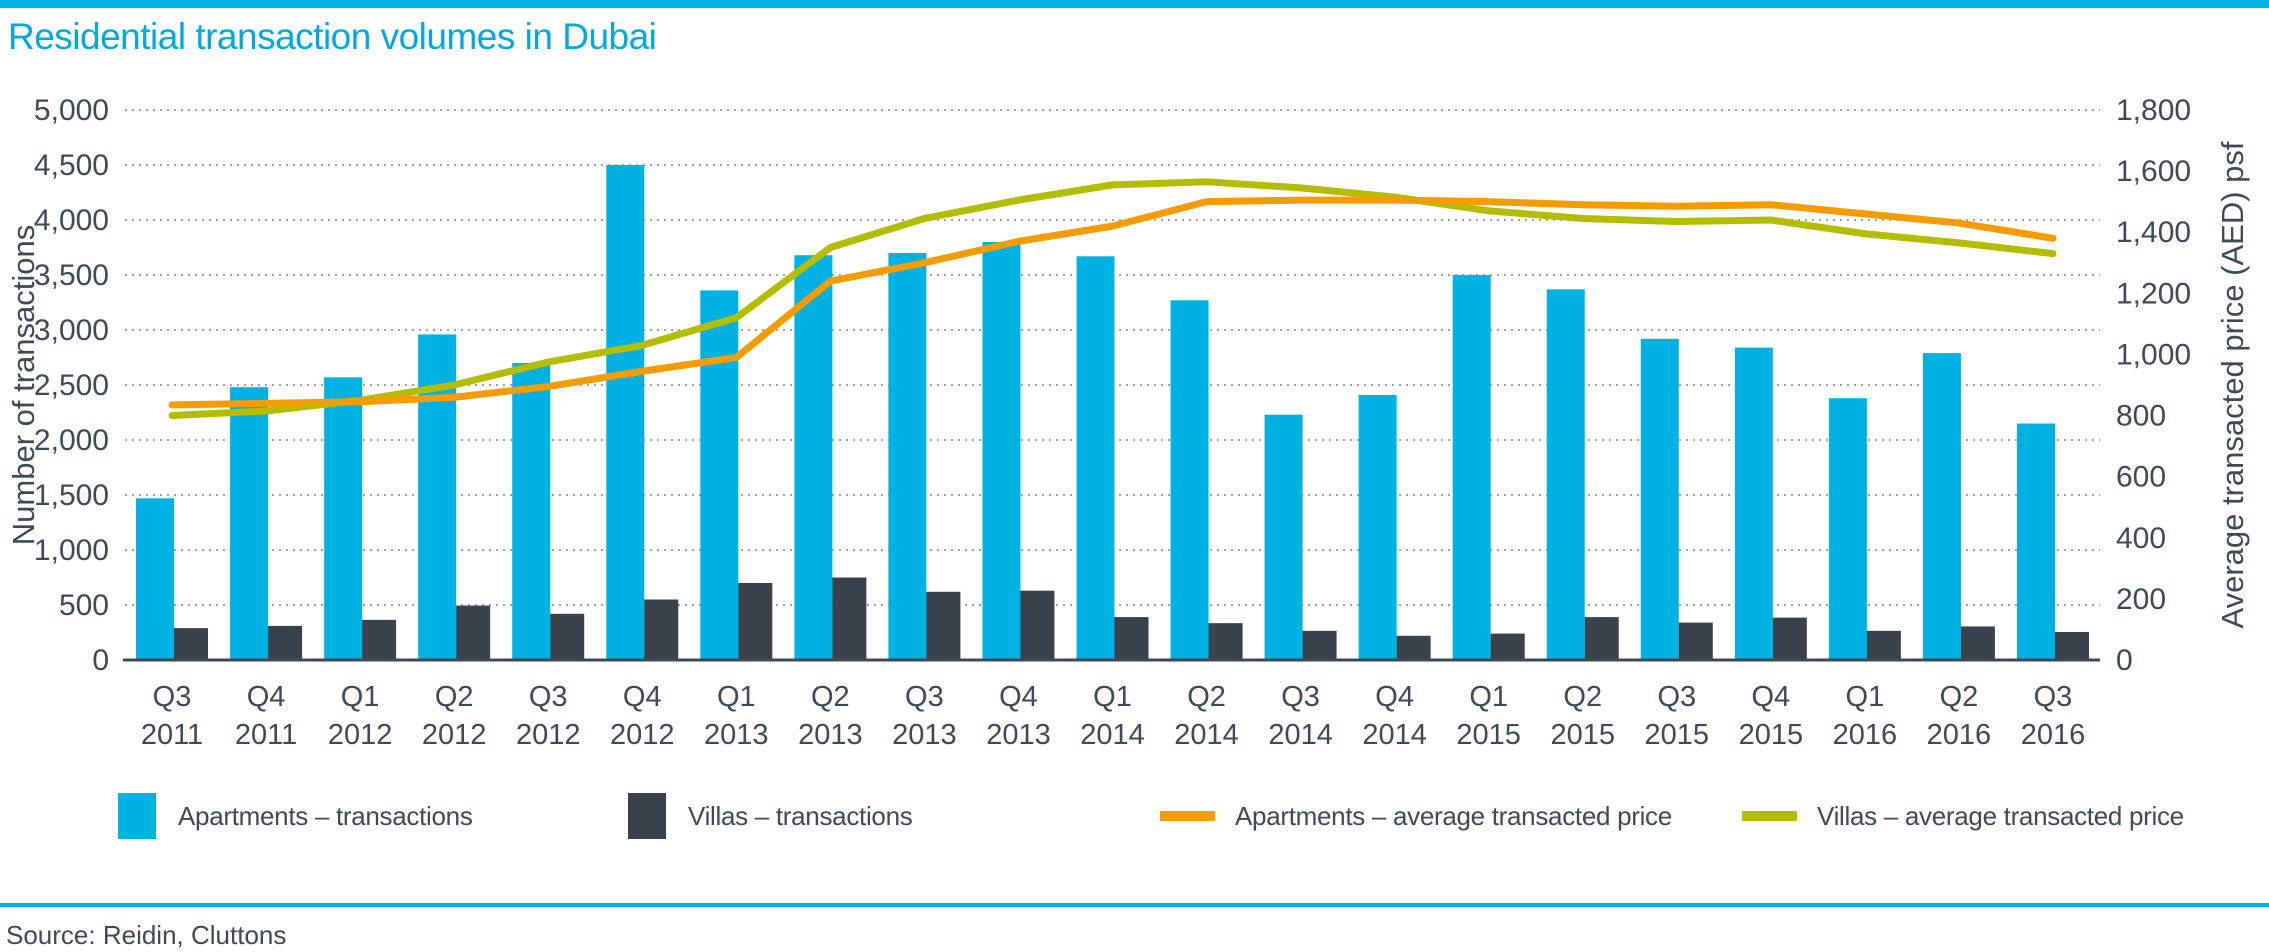  Describe the element at coordinates (454, 716) in the screenshot. I see `x-label-3: Q2 2012` at that location.